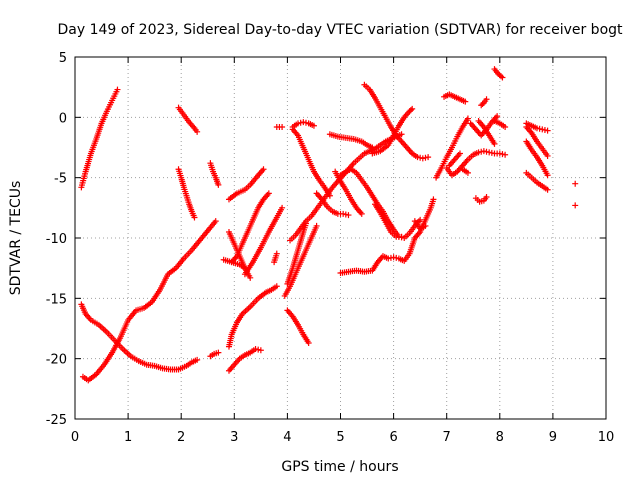  Describe the element at coordinates (56, 239) in the screenshot. I see `y-tick-label: -10` at that location.